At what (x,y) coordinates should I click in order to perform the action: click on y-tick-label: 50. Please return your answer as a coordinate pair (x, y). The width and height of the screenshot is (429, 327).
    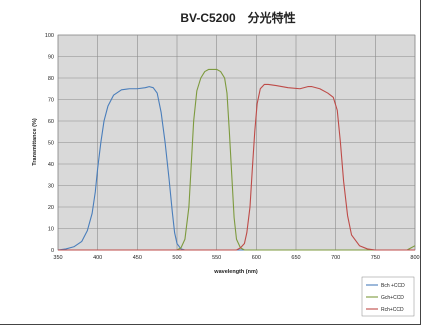
    Looking at the image, I should click on (51, 144).